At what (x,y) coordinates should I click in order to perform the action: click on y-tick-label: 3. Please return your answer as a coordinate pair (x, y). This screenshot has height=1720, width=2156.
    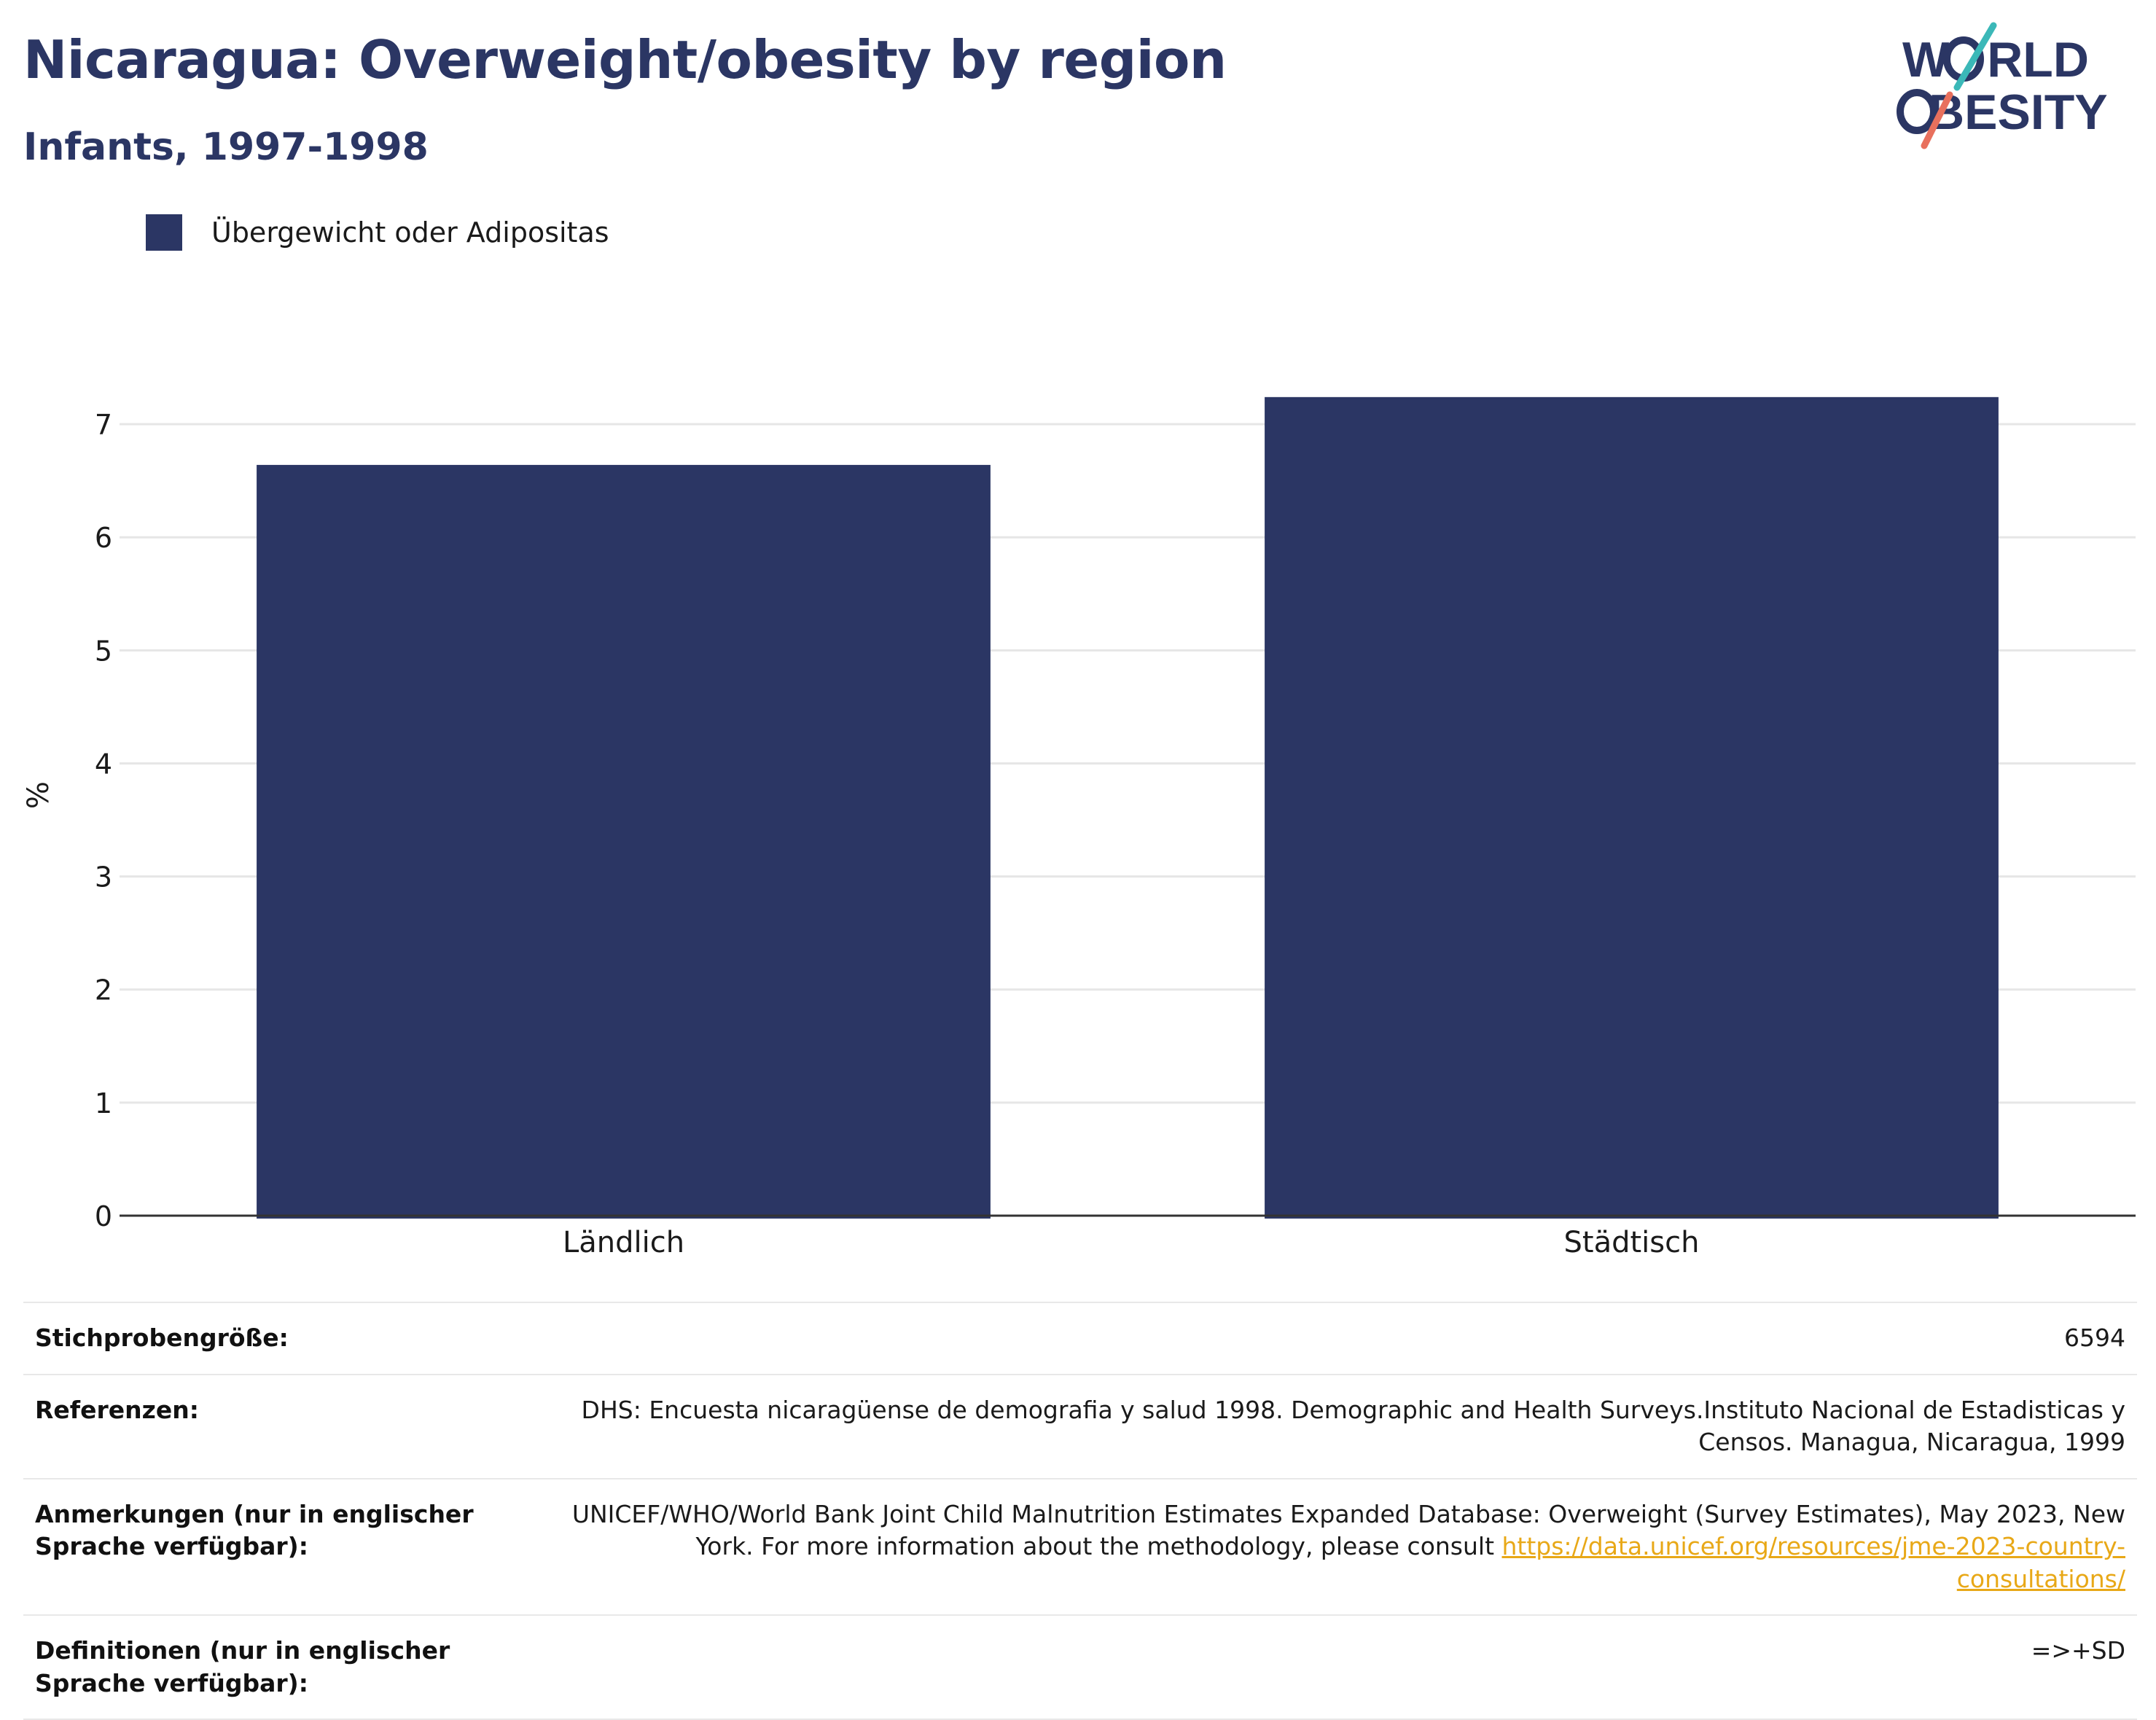
    Looking at the image, I should click on (103, 877).